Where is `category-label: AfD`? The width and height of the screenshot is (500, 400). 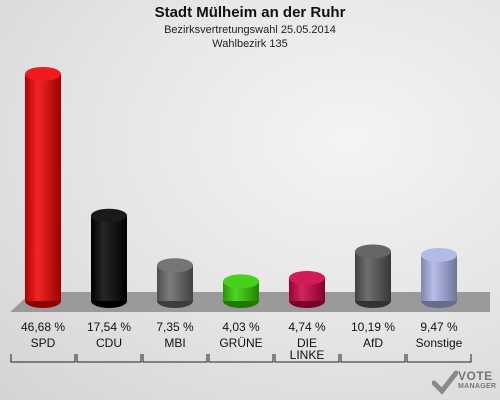
category-label: AfD is located at coordinates (373, 343).